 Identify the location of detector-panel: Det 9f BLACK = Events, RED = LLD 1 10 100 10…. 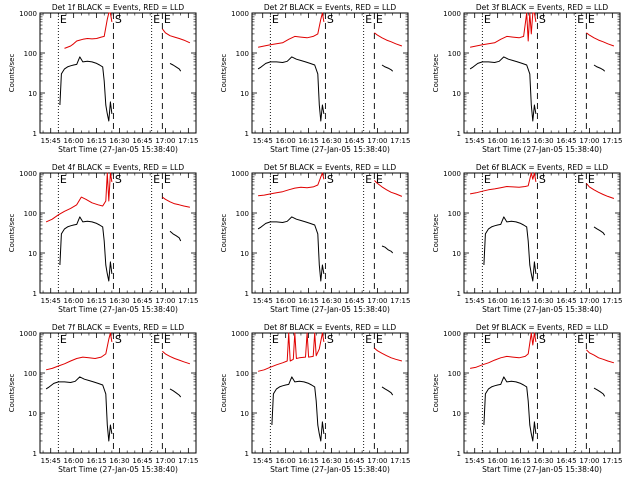
(527, 398).